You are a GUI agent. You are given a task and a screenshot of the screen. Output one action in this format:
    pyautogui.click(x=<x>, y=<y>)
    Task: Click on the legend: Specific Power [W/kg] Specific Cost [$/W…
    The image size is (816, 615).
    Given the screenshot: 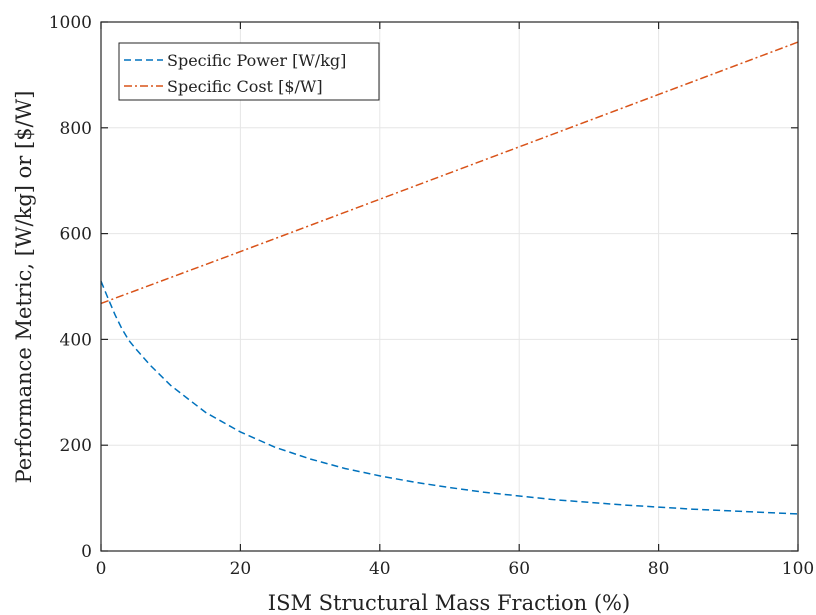 What is the action you would take?
    pyautogui.click(x=249, y=71)
    